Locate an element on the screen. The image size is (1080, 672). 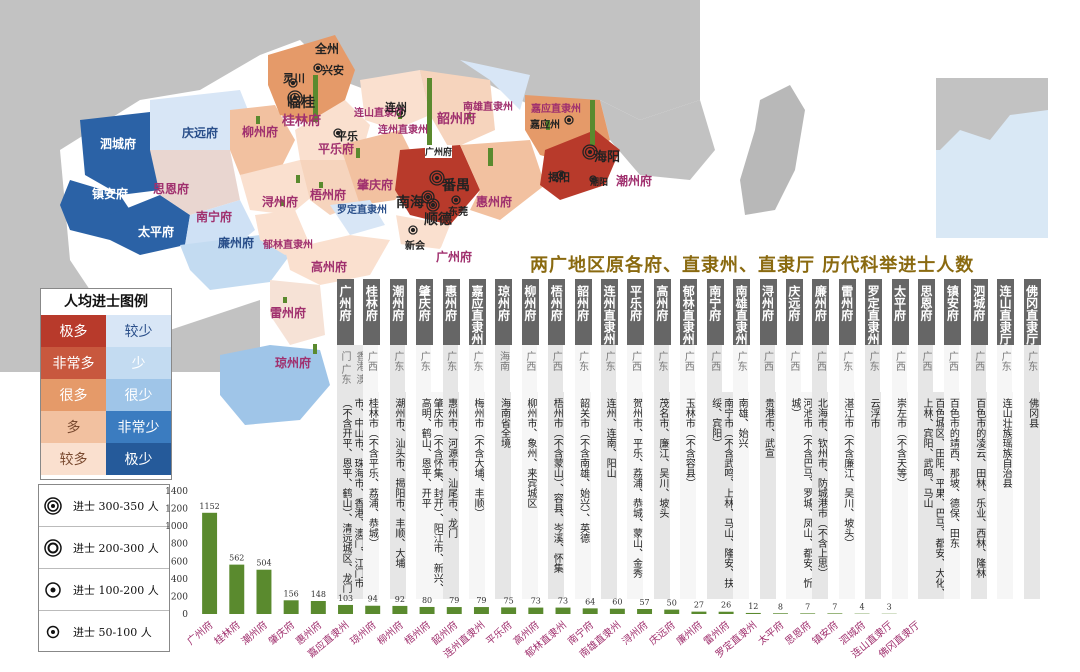
region-xinhui is located at coordinates (422, 232).